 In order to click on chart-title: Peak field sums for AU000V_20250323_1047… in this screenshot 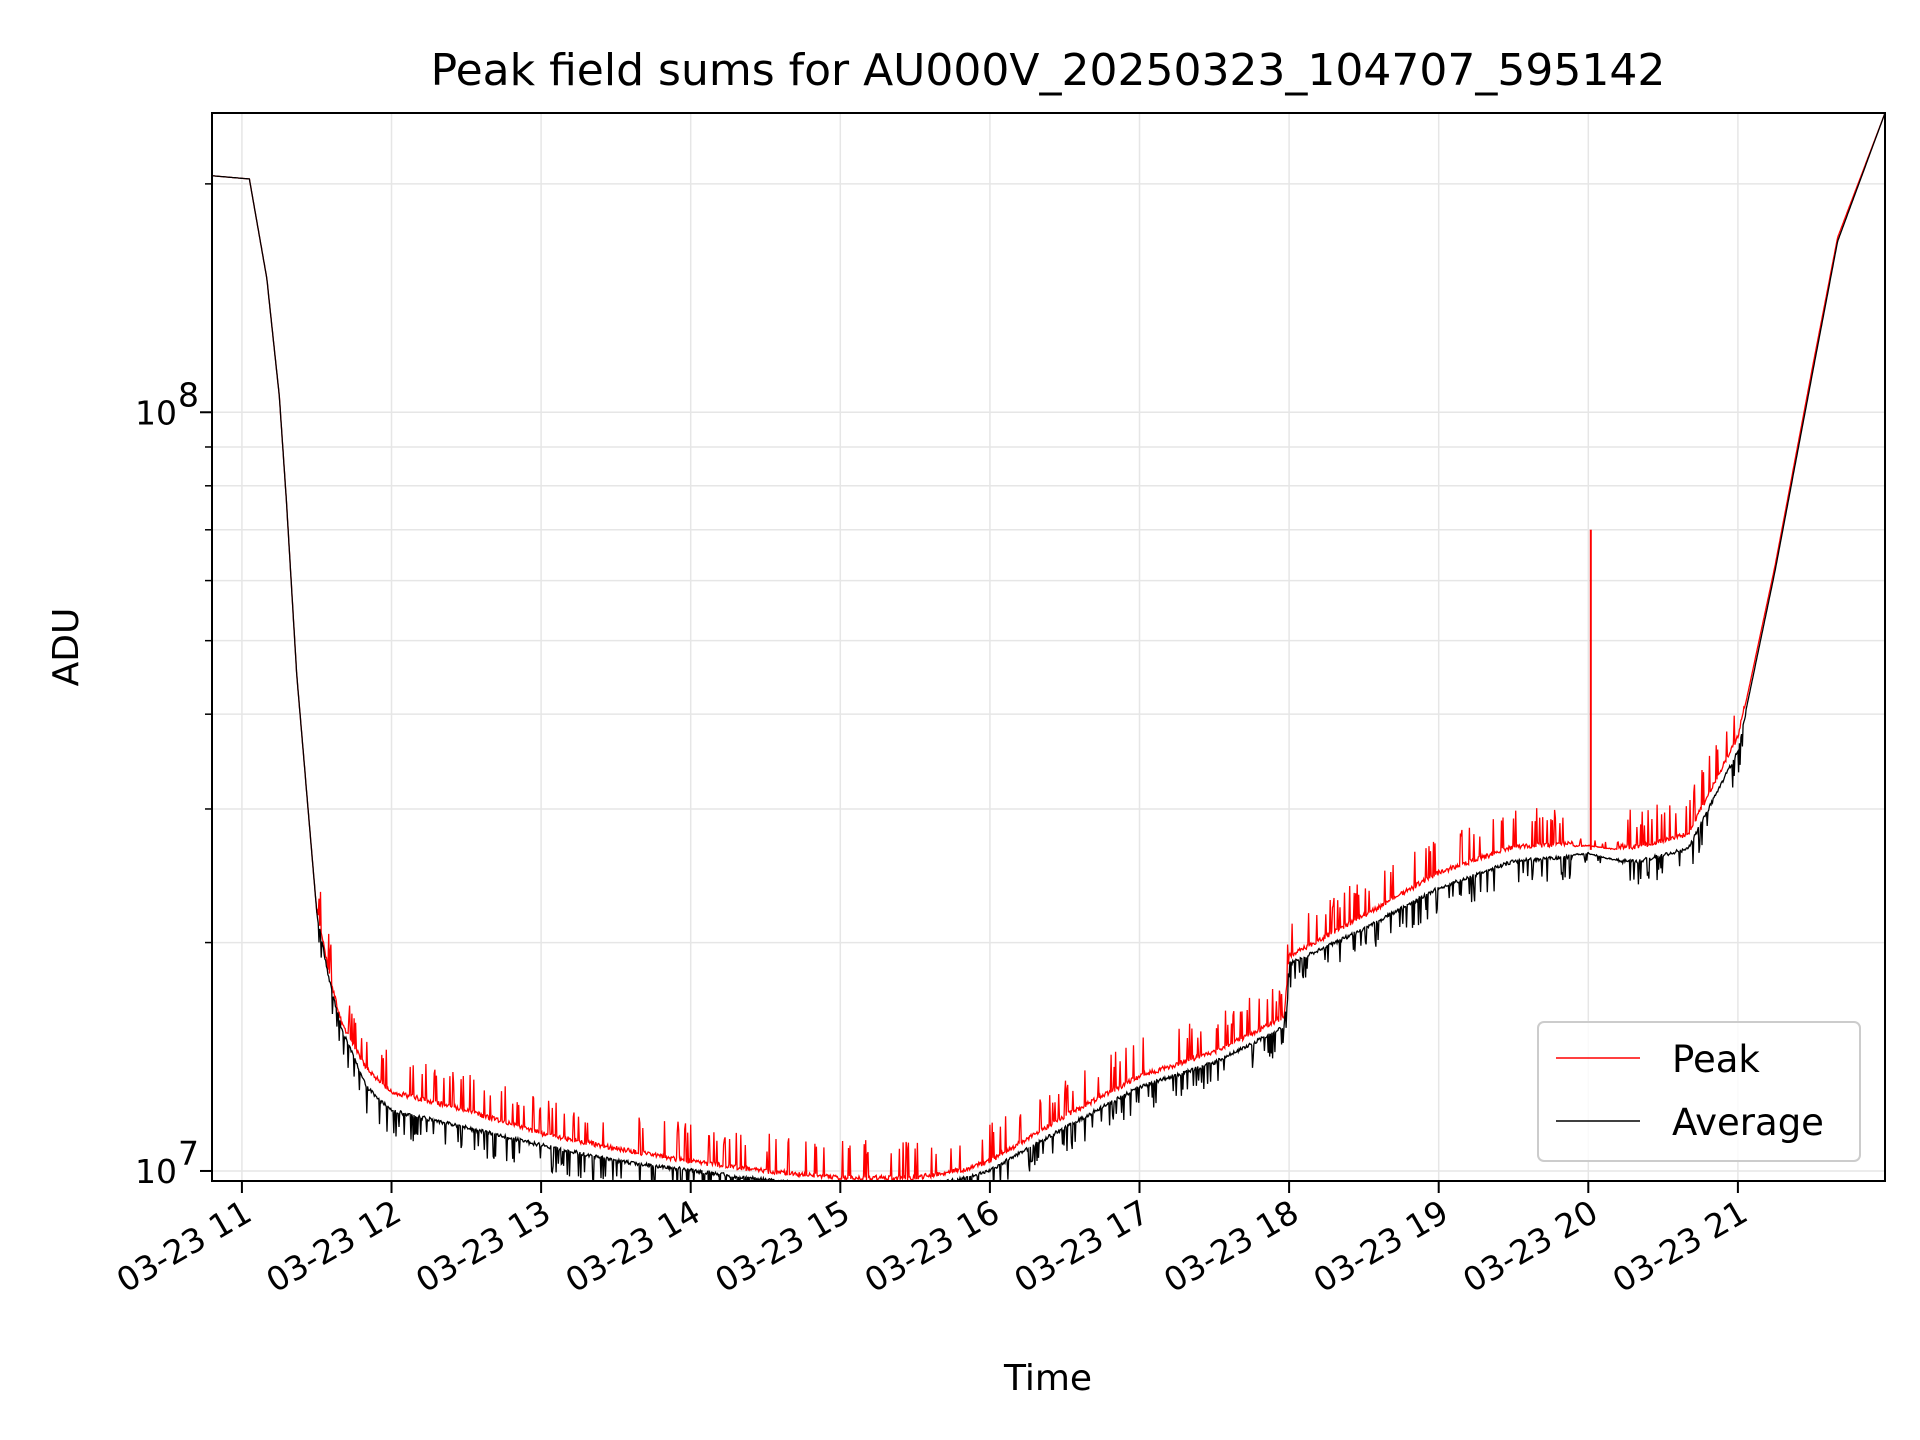, I will do `click(1048, 70)`.